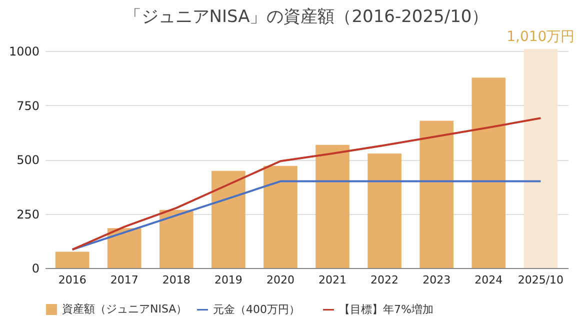 This screenshot has width=586, height=321. Describe the element at coordinates (28, 105) in the screenshot. I see `y-tick-label: 750` at that location.